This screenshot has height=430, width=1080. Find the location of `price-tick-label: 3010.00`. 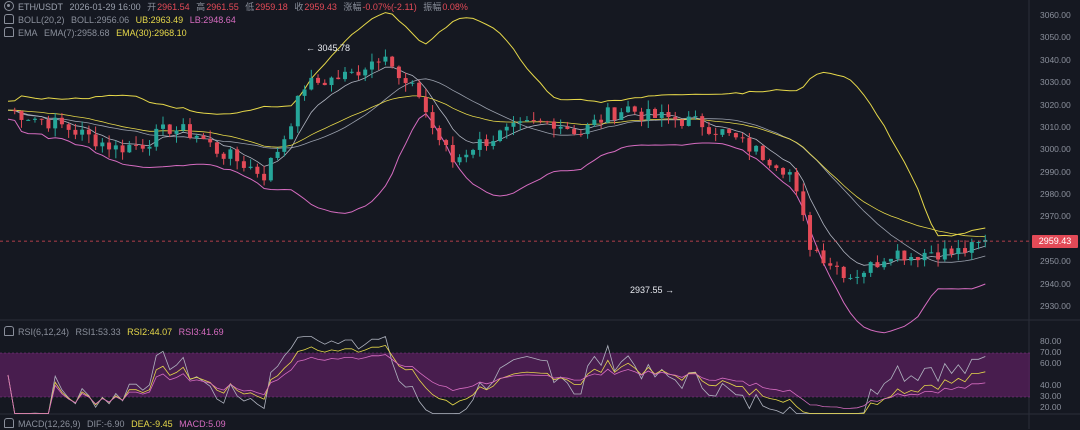

price-tick-label: 3010.00 is located at coordinates (1055, 126).